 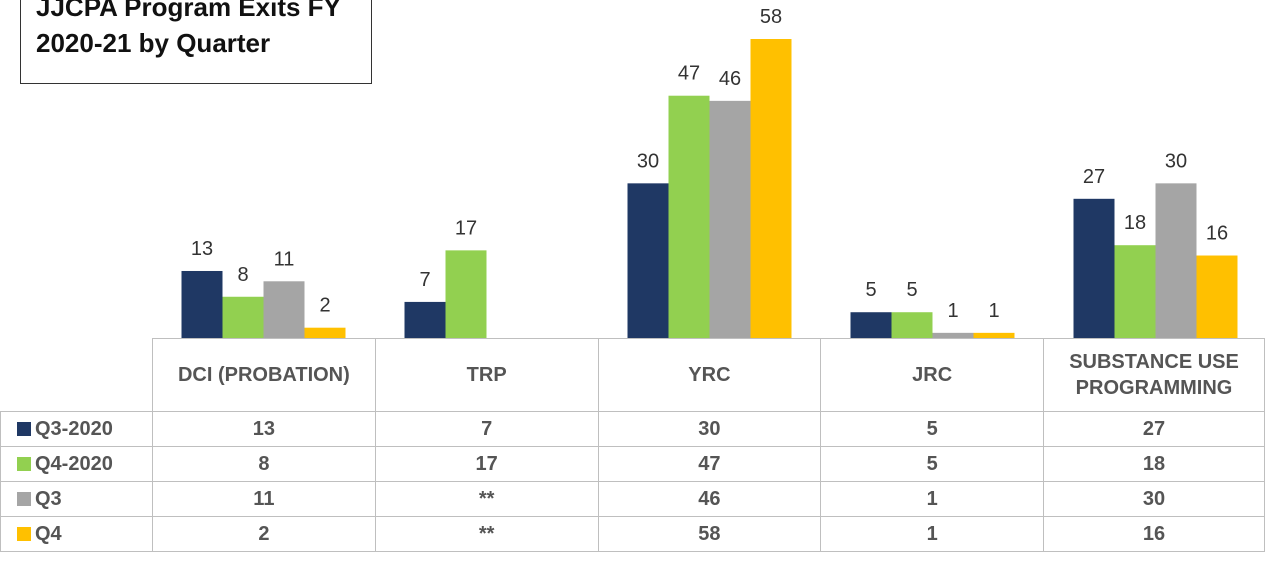 What do you see at coordinates (1154, 375) in the screenshot?
I see `category-label: SUBSTANCE USE PROGRAMMING` at bounding box center [1154, 375].